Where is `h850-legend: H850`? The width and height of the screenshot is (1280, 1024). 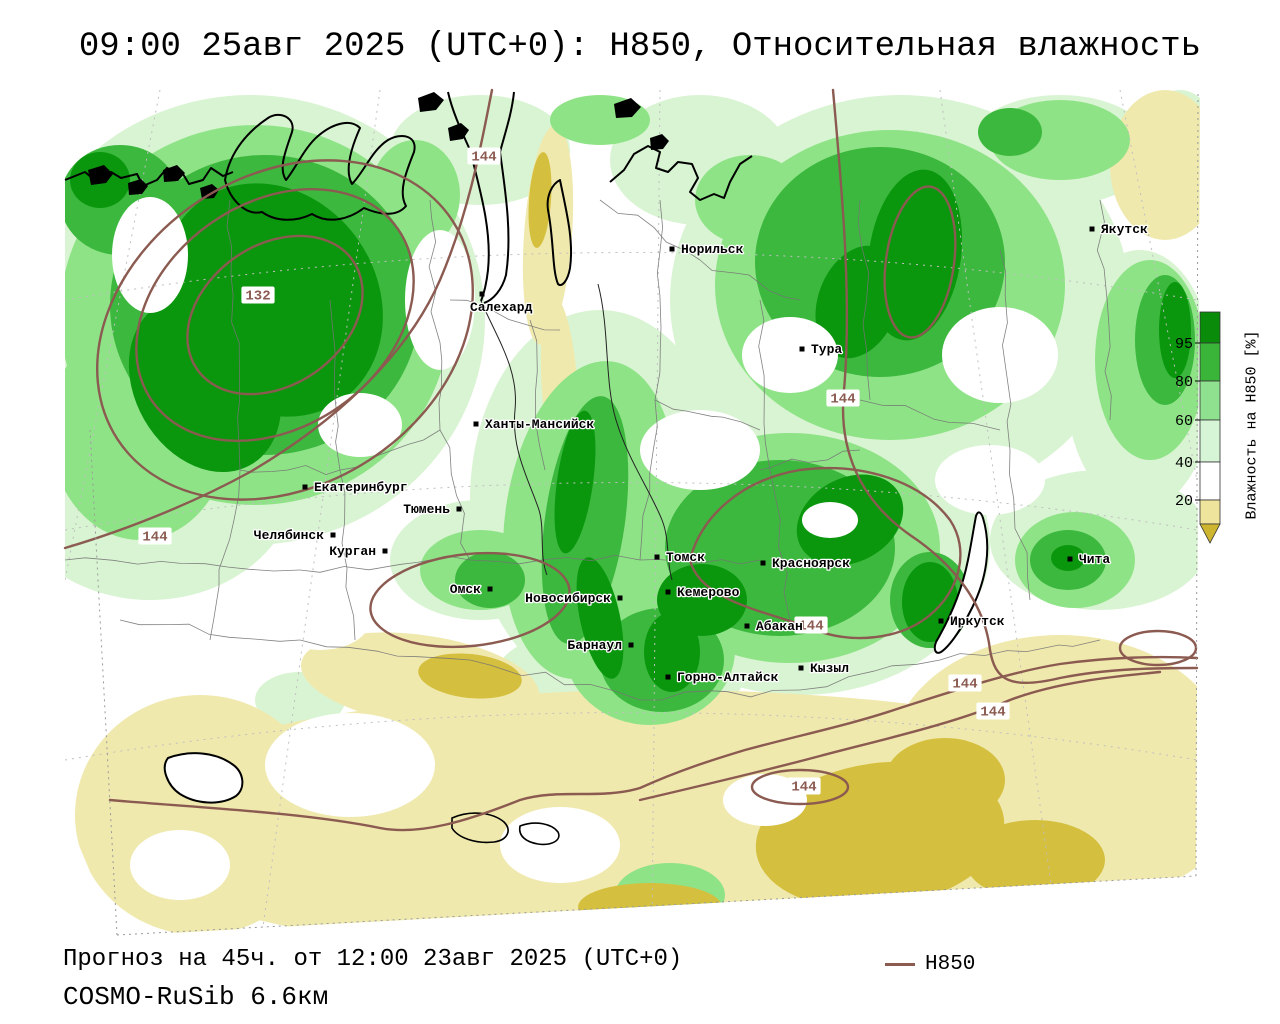
h850-legend: H850 is located at coordinates (930, 964).